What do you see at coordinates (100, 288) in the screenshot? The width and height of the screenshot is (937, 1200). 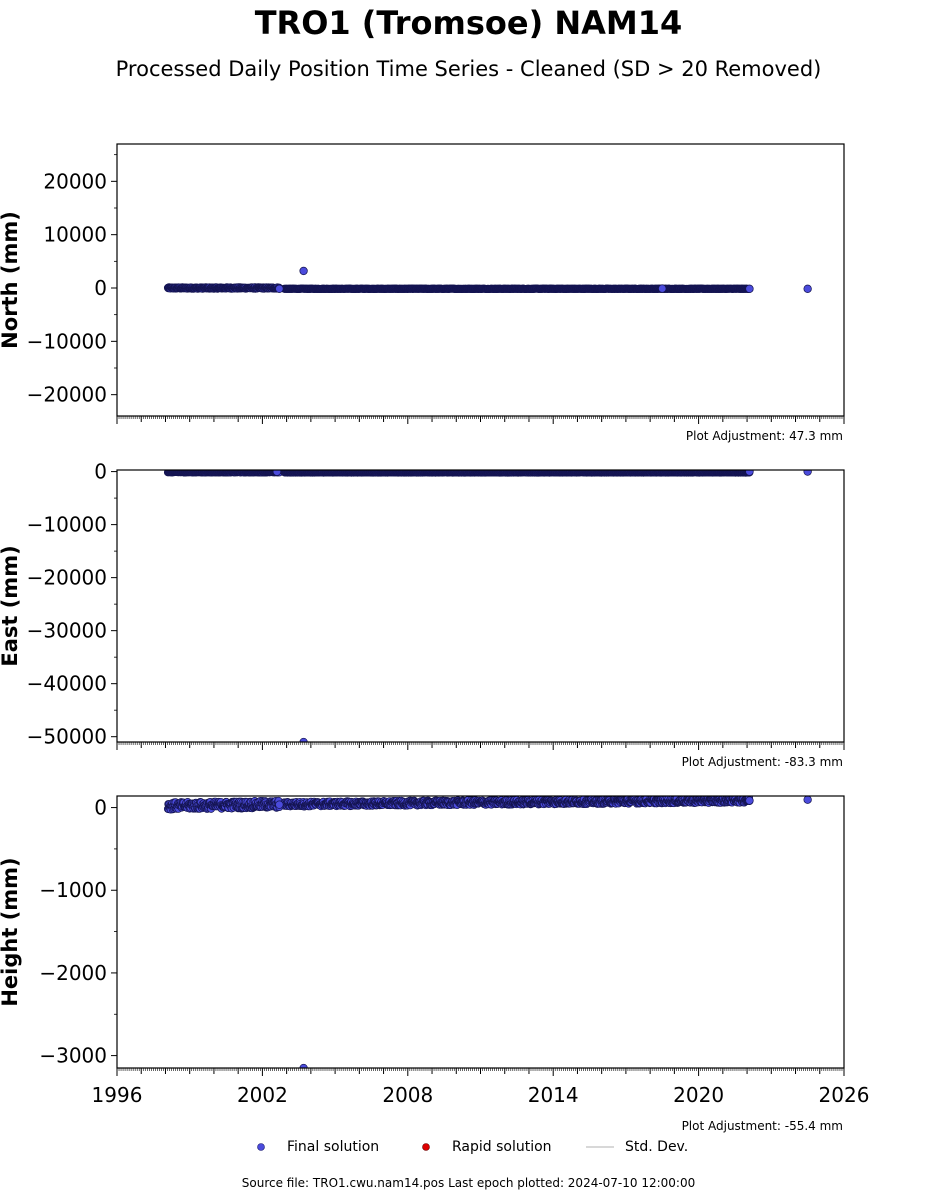 I see `north-ytick-label: 0` at bounding box center [100, 288].